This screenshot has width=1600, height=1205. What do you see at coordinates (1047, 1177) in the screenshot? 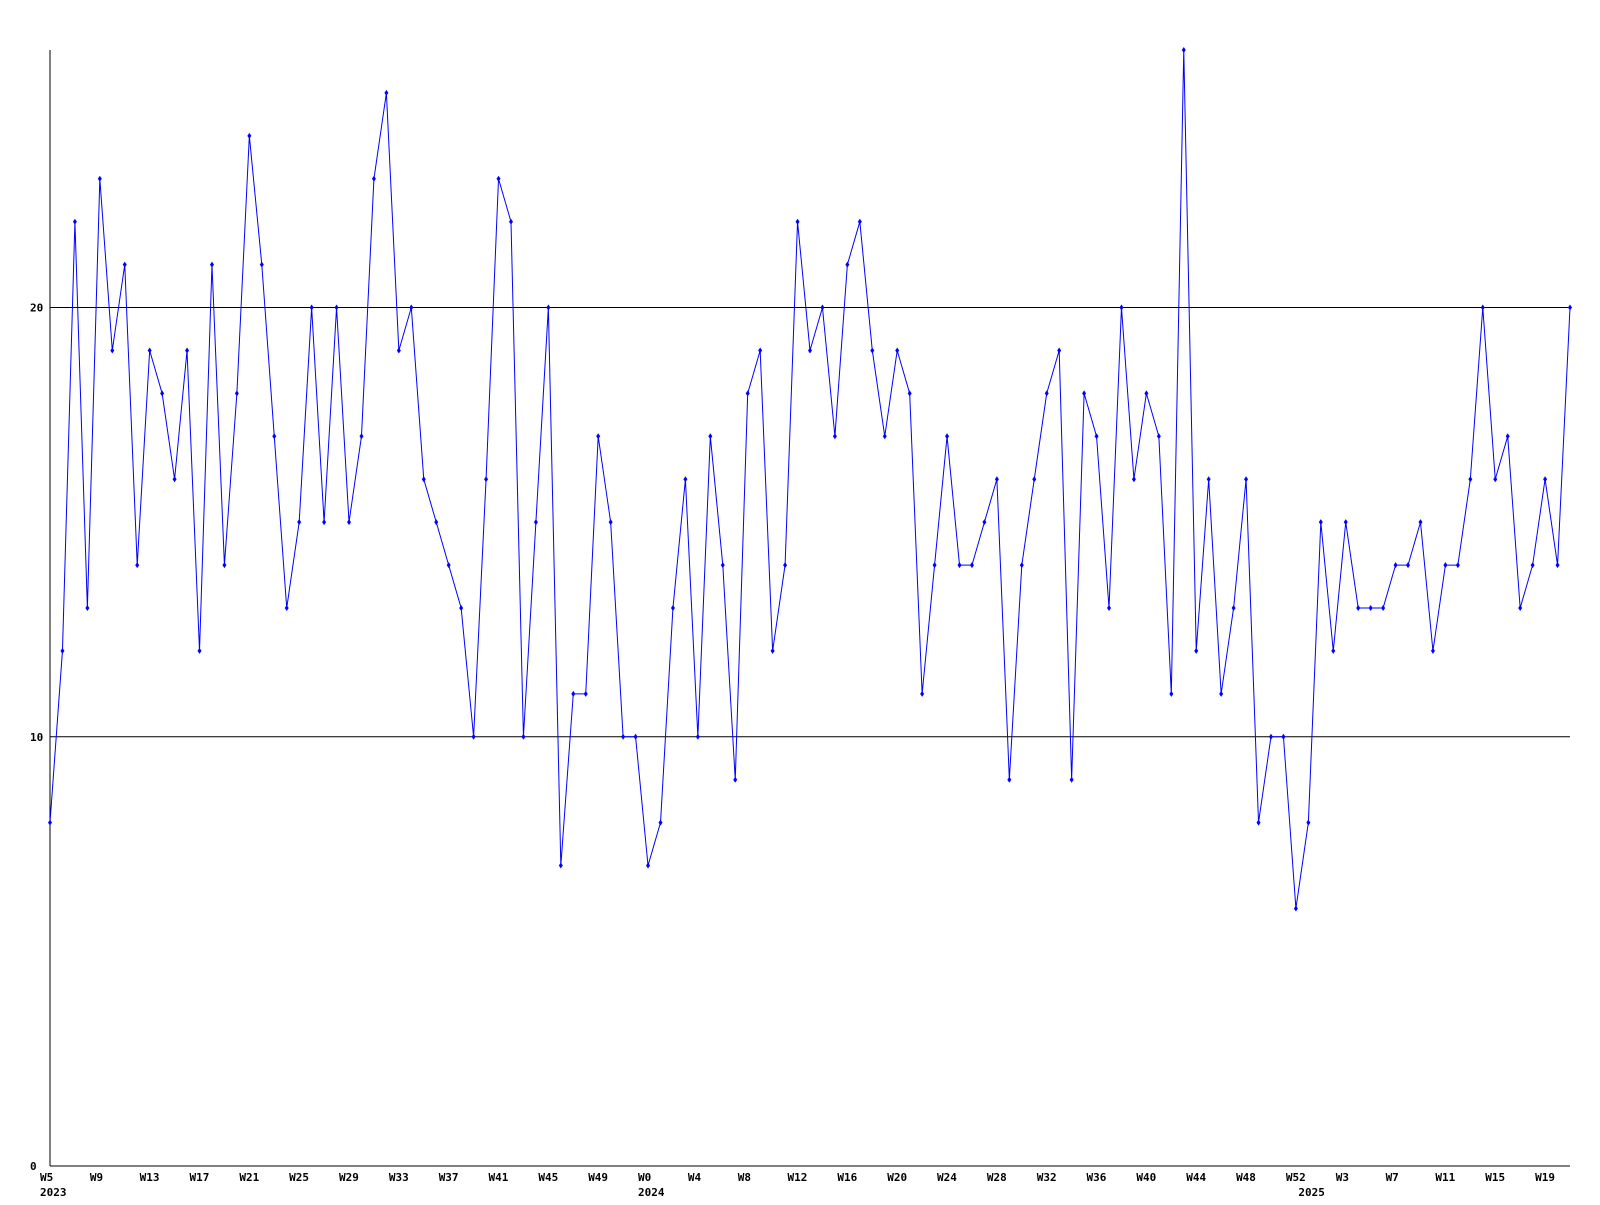
I see `x-tick-label: W32` at bounding box center [1047, 1177].